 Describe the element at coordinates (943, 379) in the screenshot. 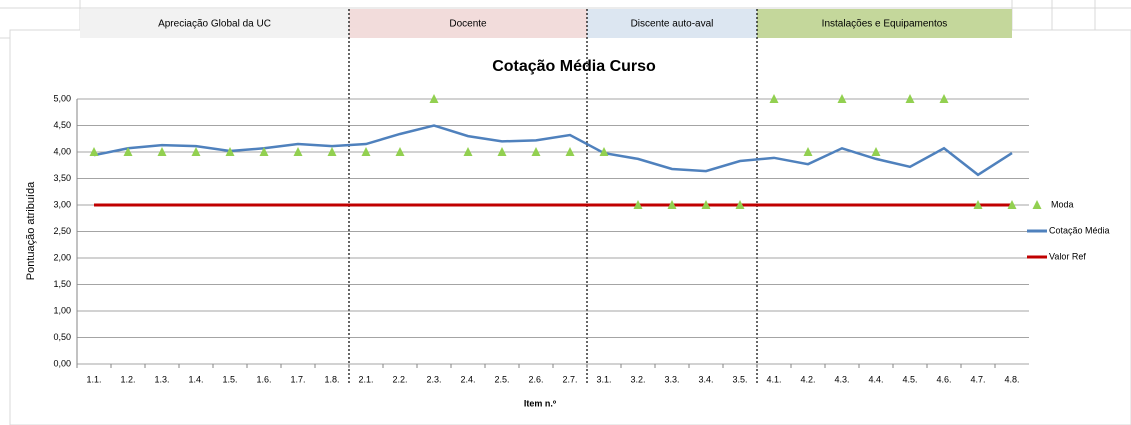

I see `x-tick-label: 4.6.` at that location.